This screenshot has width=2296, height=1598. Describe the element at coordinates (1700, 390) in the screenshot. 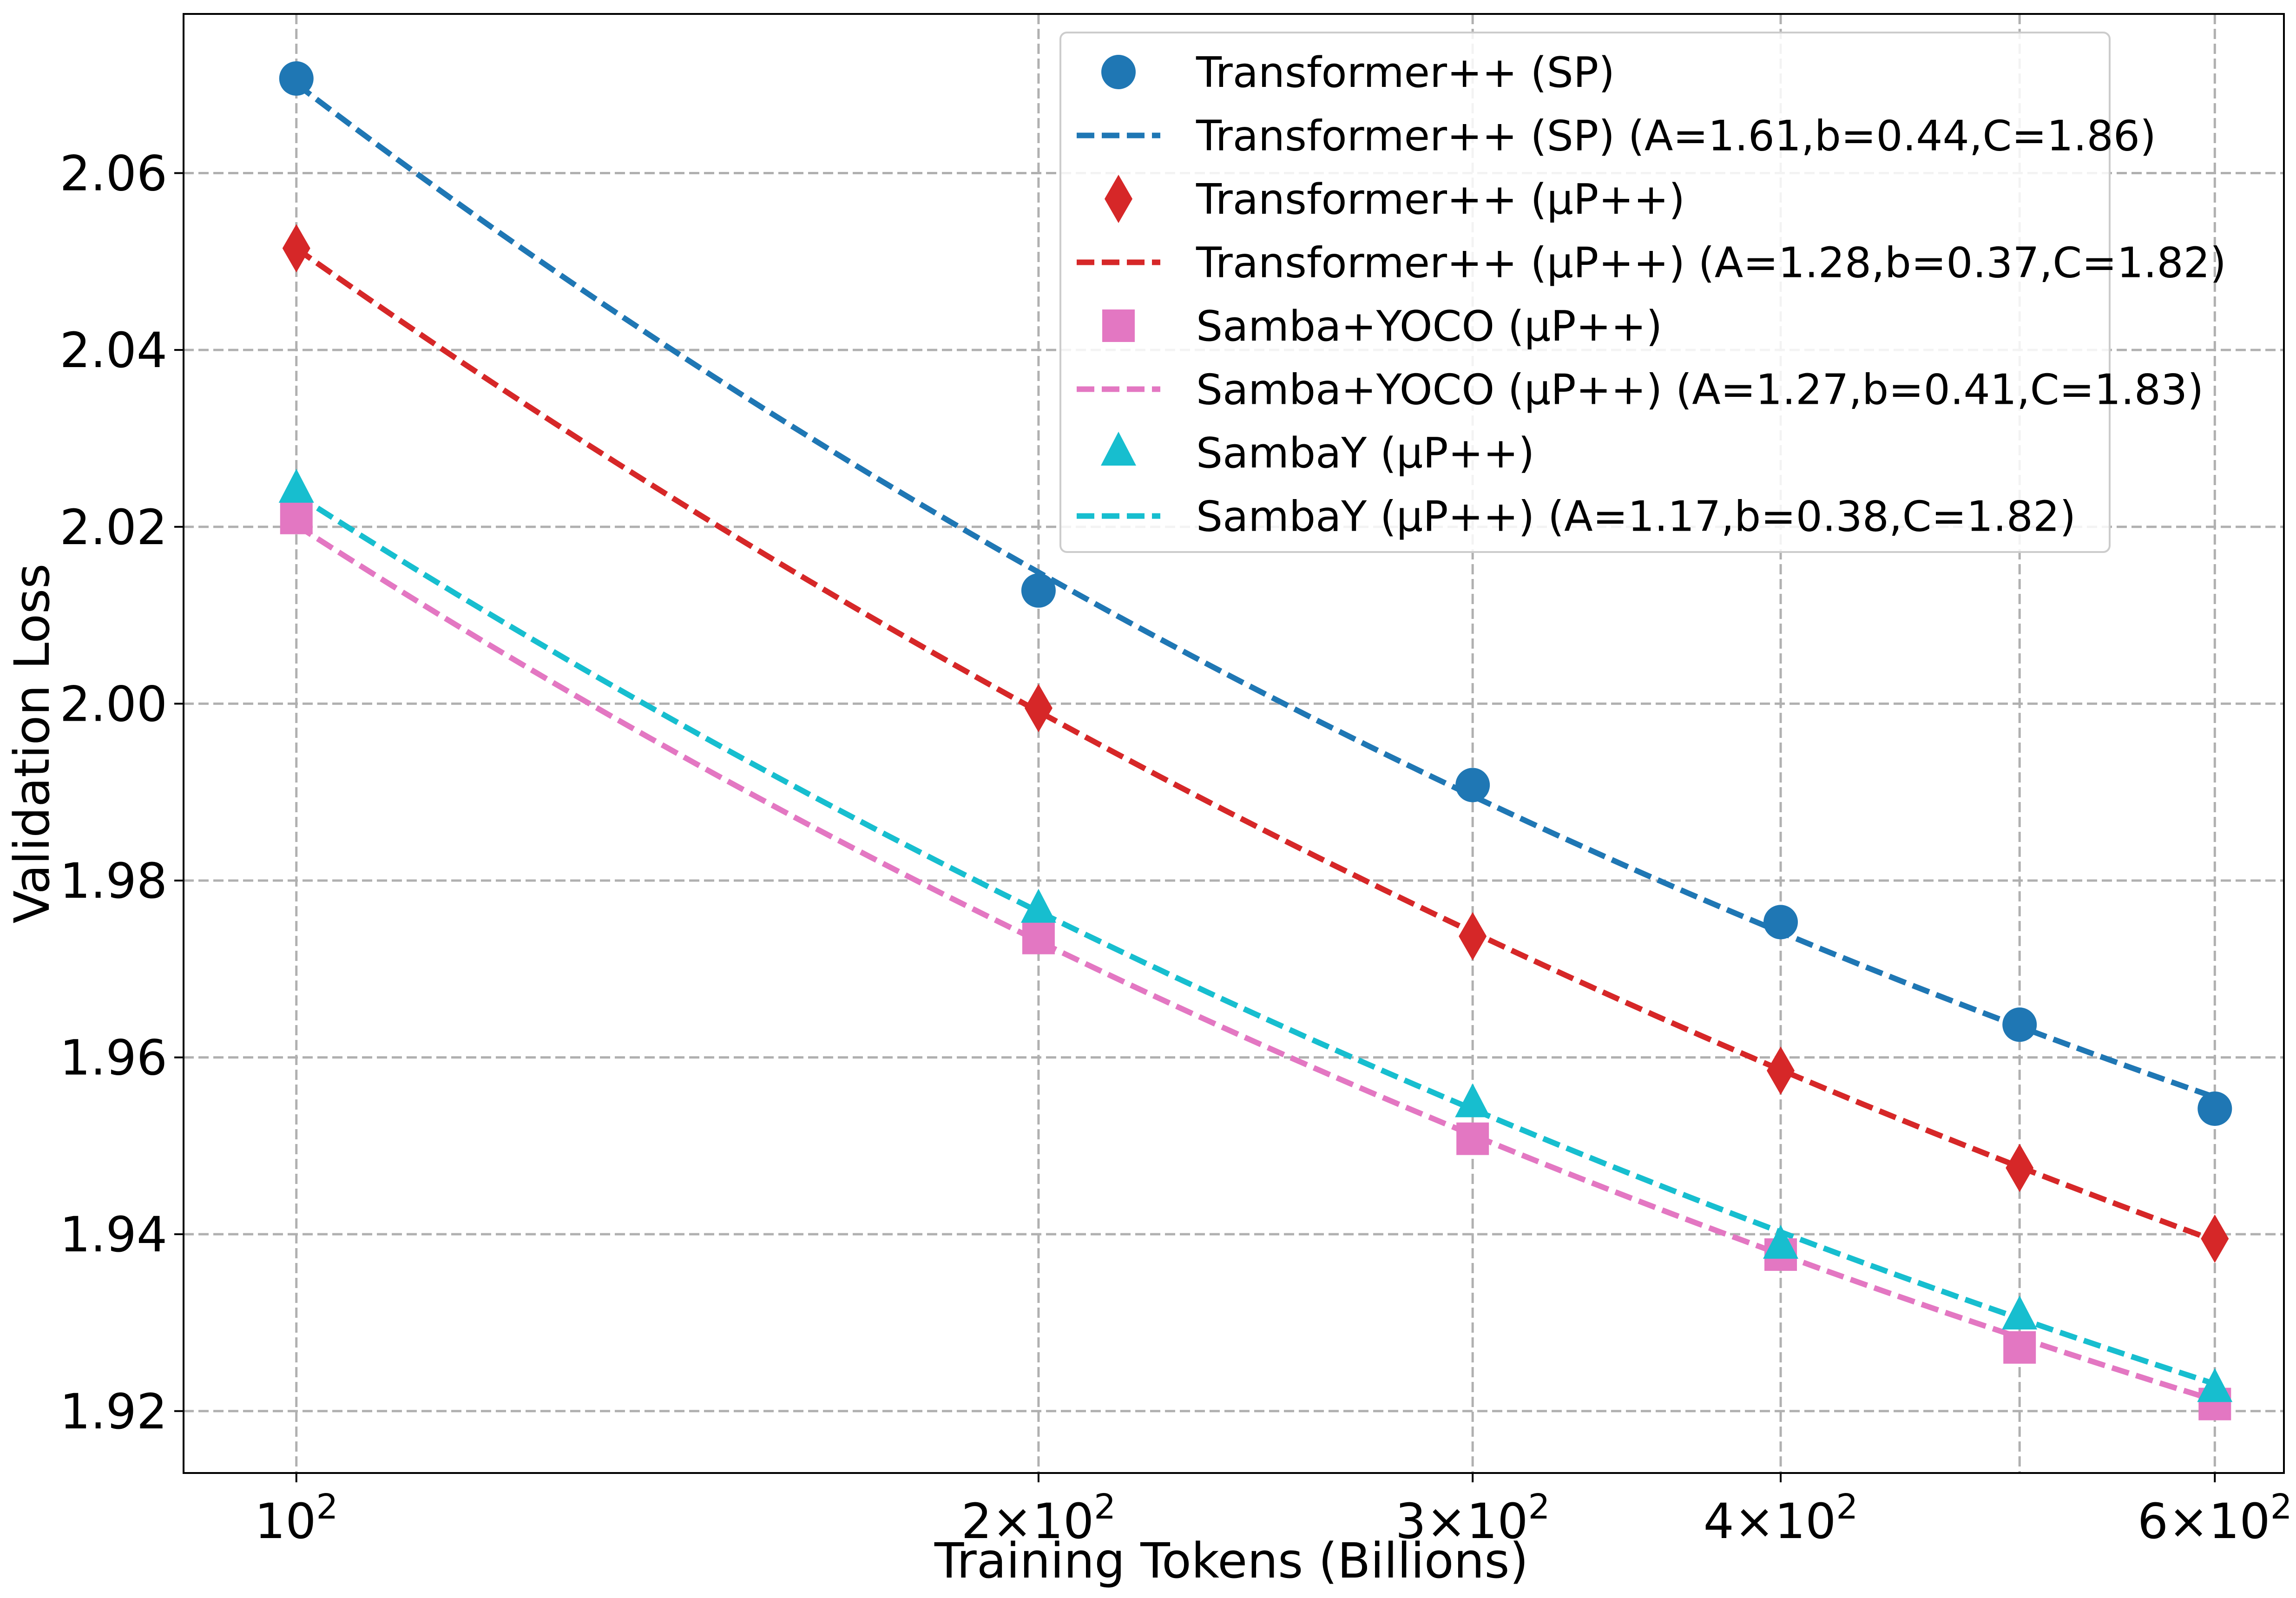

I see `legend-label: Samba+YOCO (µP++) (A=1.27,b=0.41,C=1.83)` at that location.